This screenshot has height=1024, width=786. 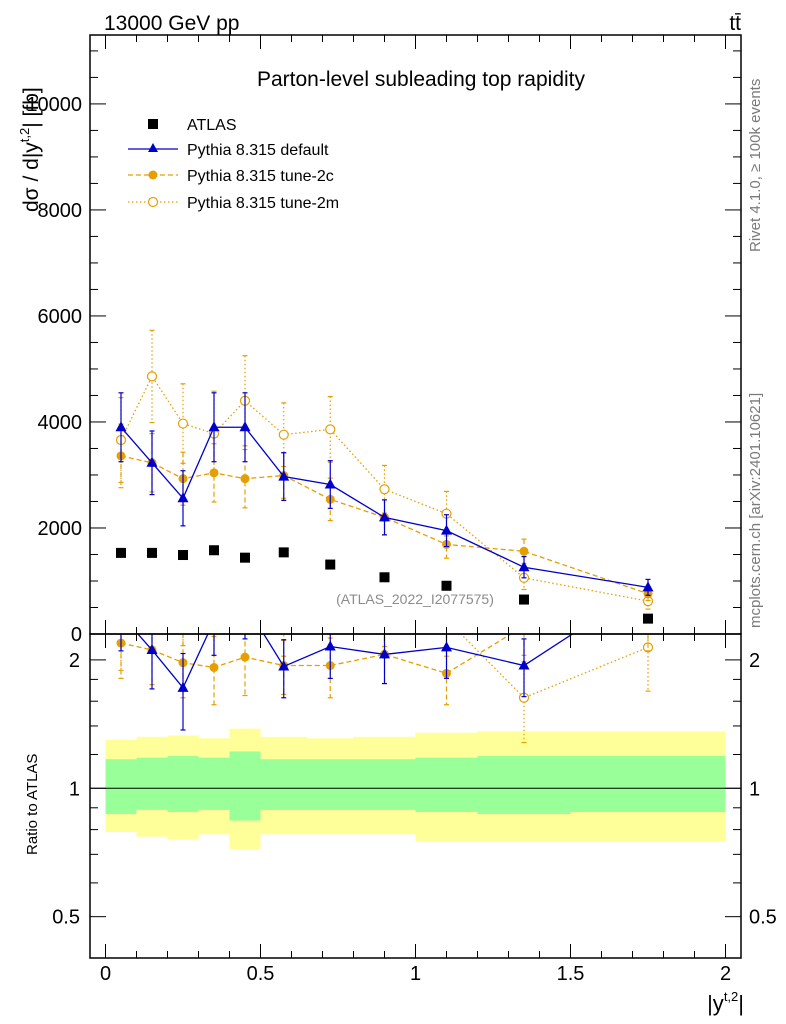 I want to click on legend-item-tune-2c: Pythia 8.315 tune-2c, so click(x=231, y=176).